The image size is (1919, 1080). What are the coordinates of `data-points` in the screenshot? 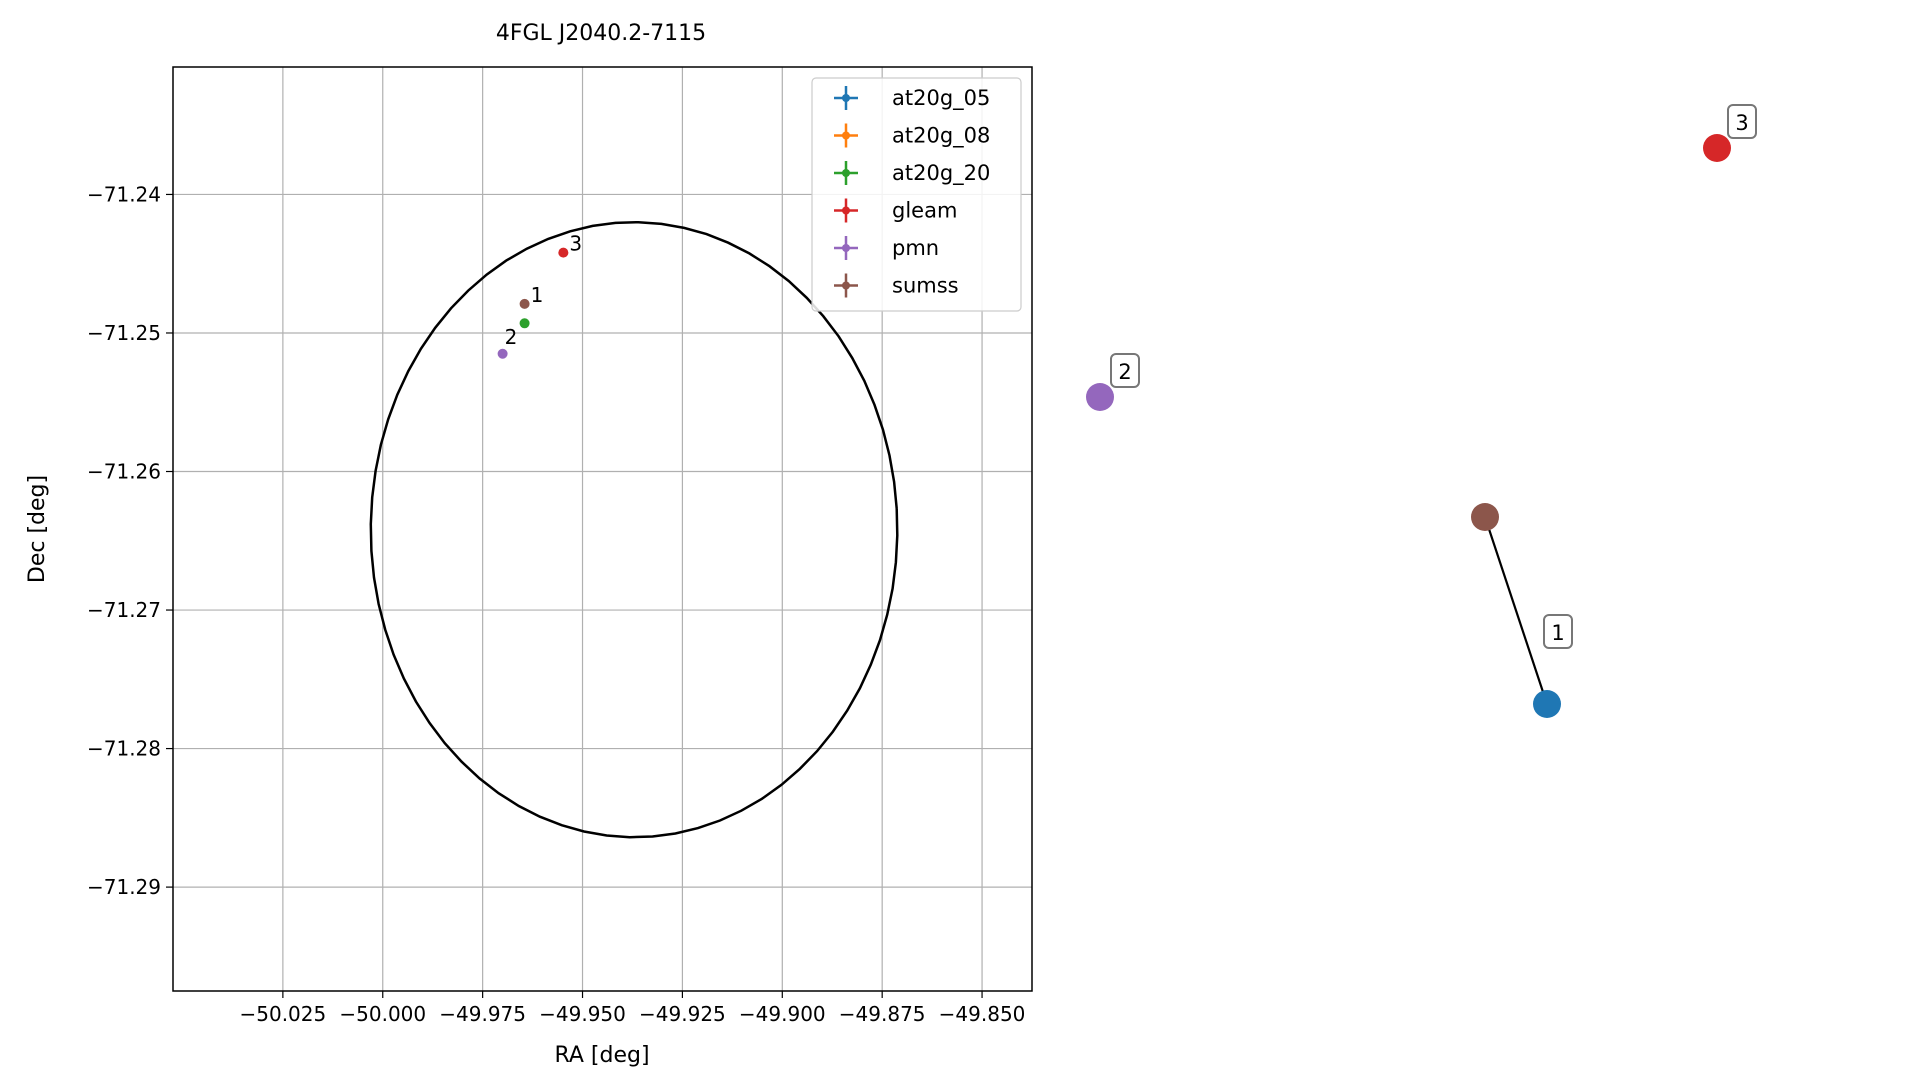 It's located at (533, 303).